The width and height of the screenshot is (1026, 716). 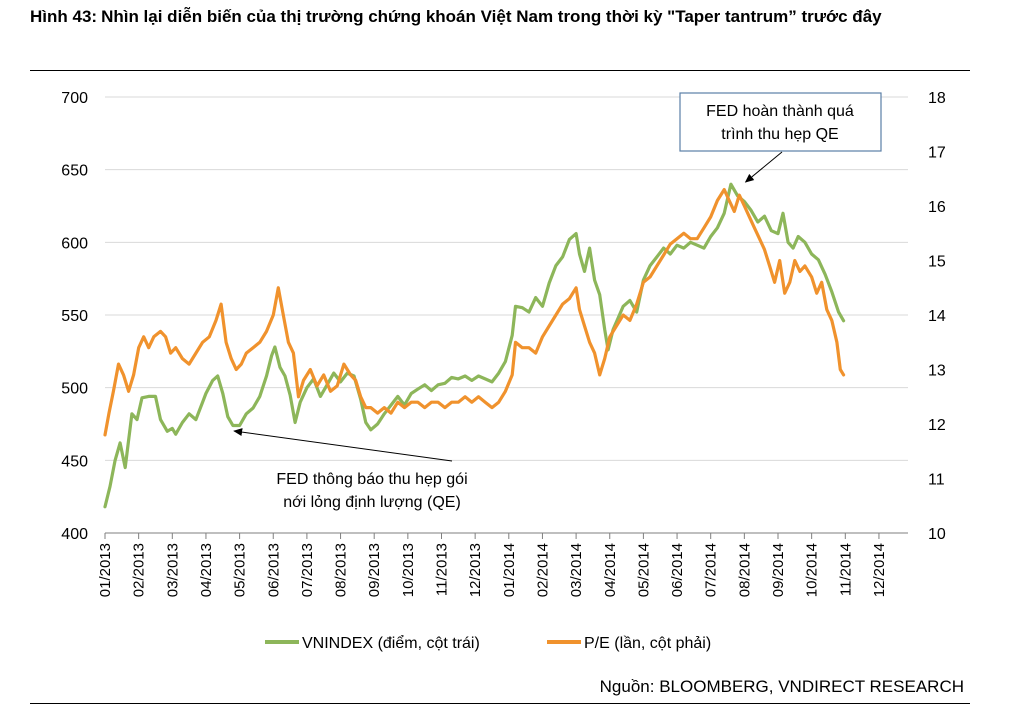 What do you see at coordinates (391, 643) in the screenshot?
I see `legend-label-vnindex: VNINDEX (điểm, cột trái)` at bounding box center [391, 643].